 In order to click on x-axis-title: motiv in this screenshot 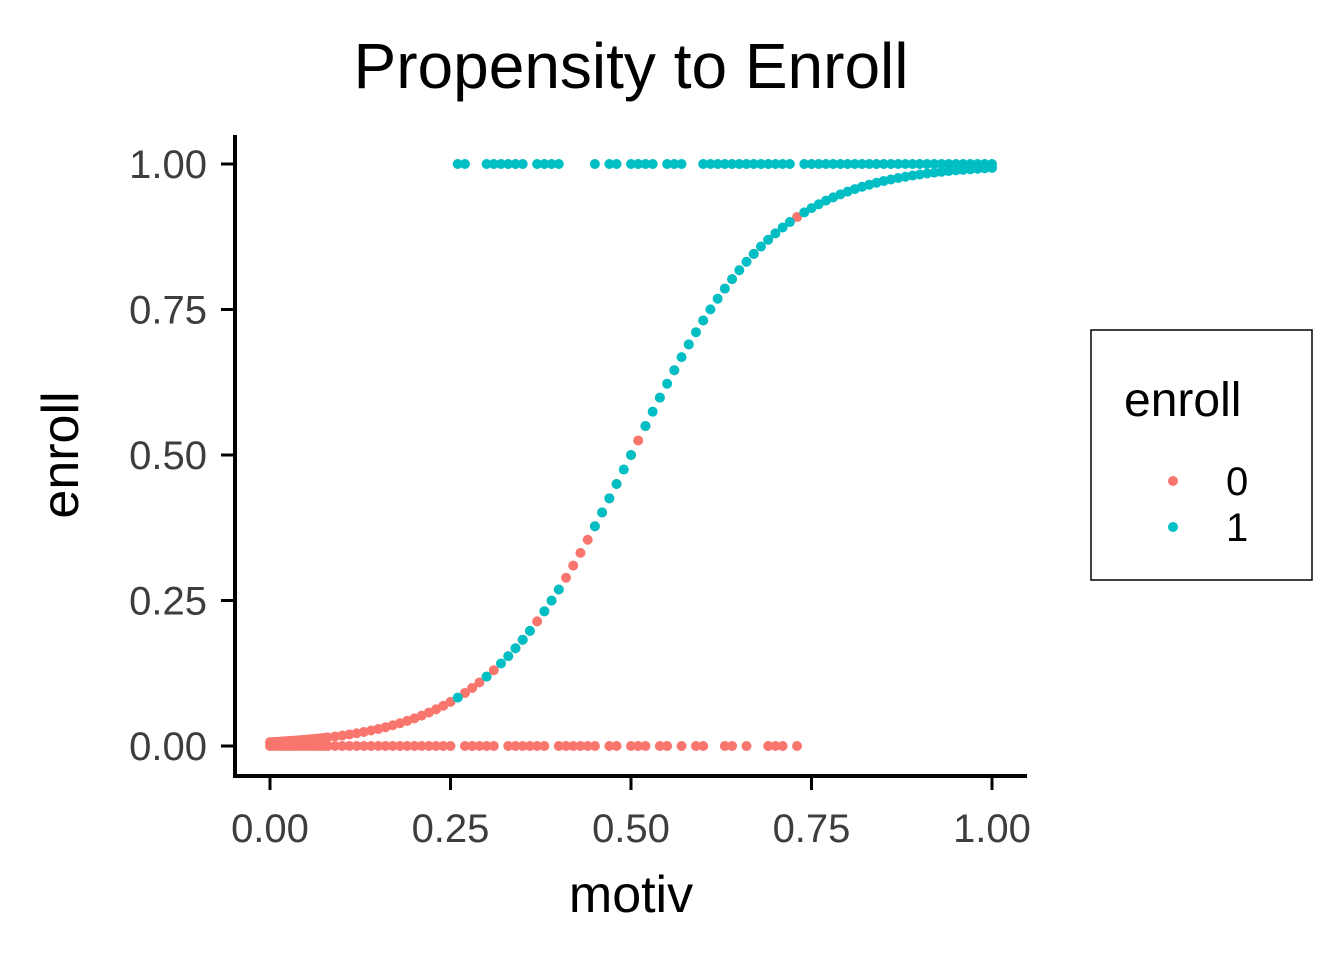, I will do `click(631, 895)`.